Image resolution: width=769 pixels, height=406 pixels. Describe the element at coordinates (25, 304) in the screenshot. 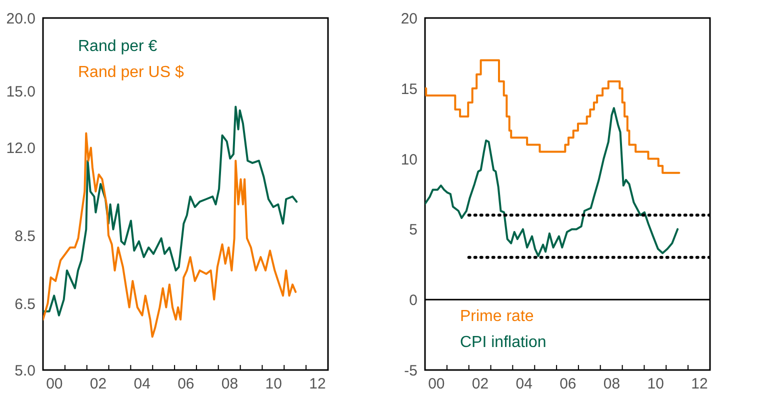

I see `y-tick-label: 6.5` at that location.